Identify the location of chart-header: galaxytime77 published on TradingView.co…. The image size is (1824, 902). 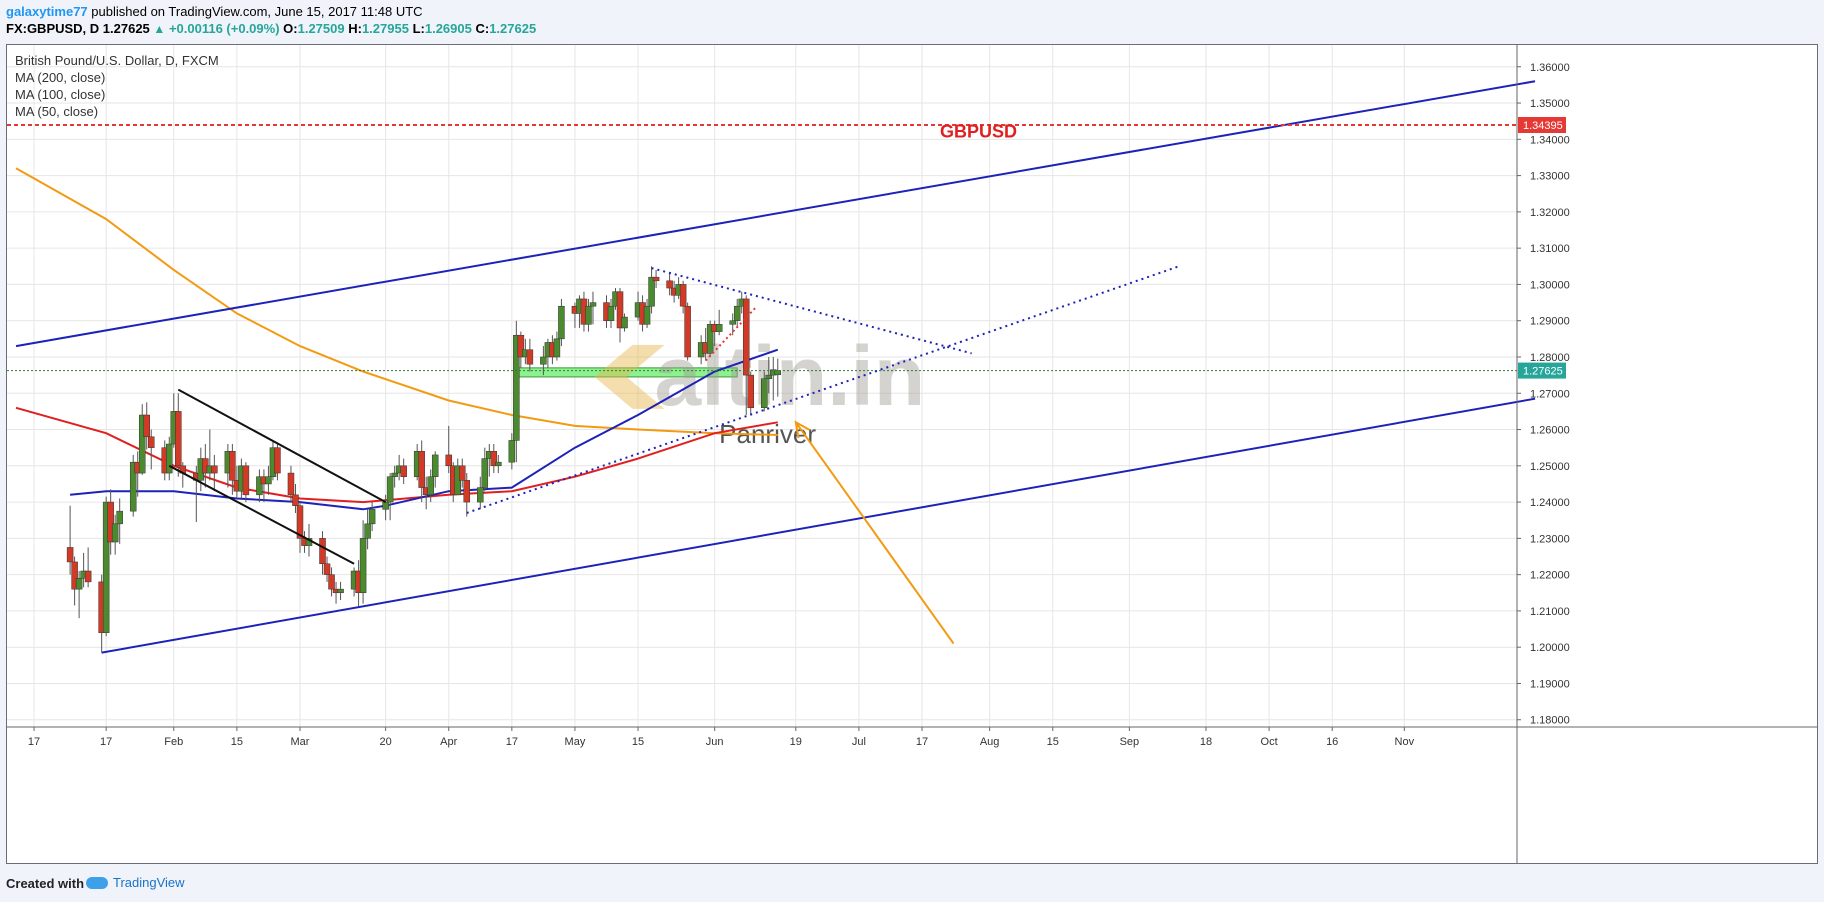
(912, 21).